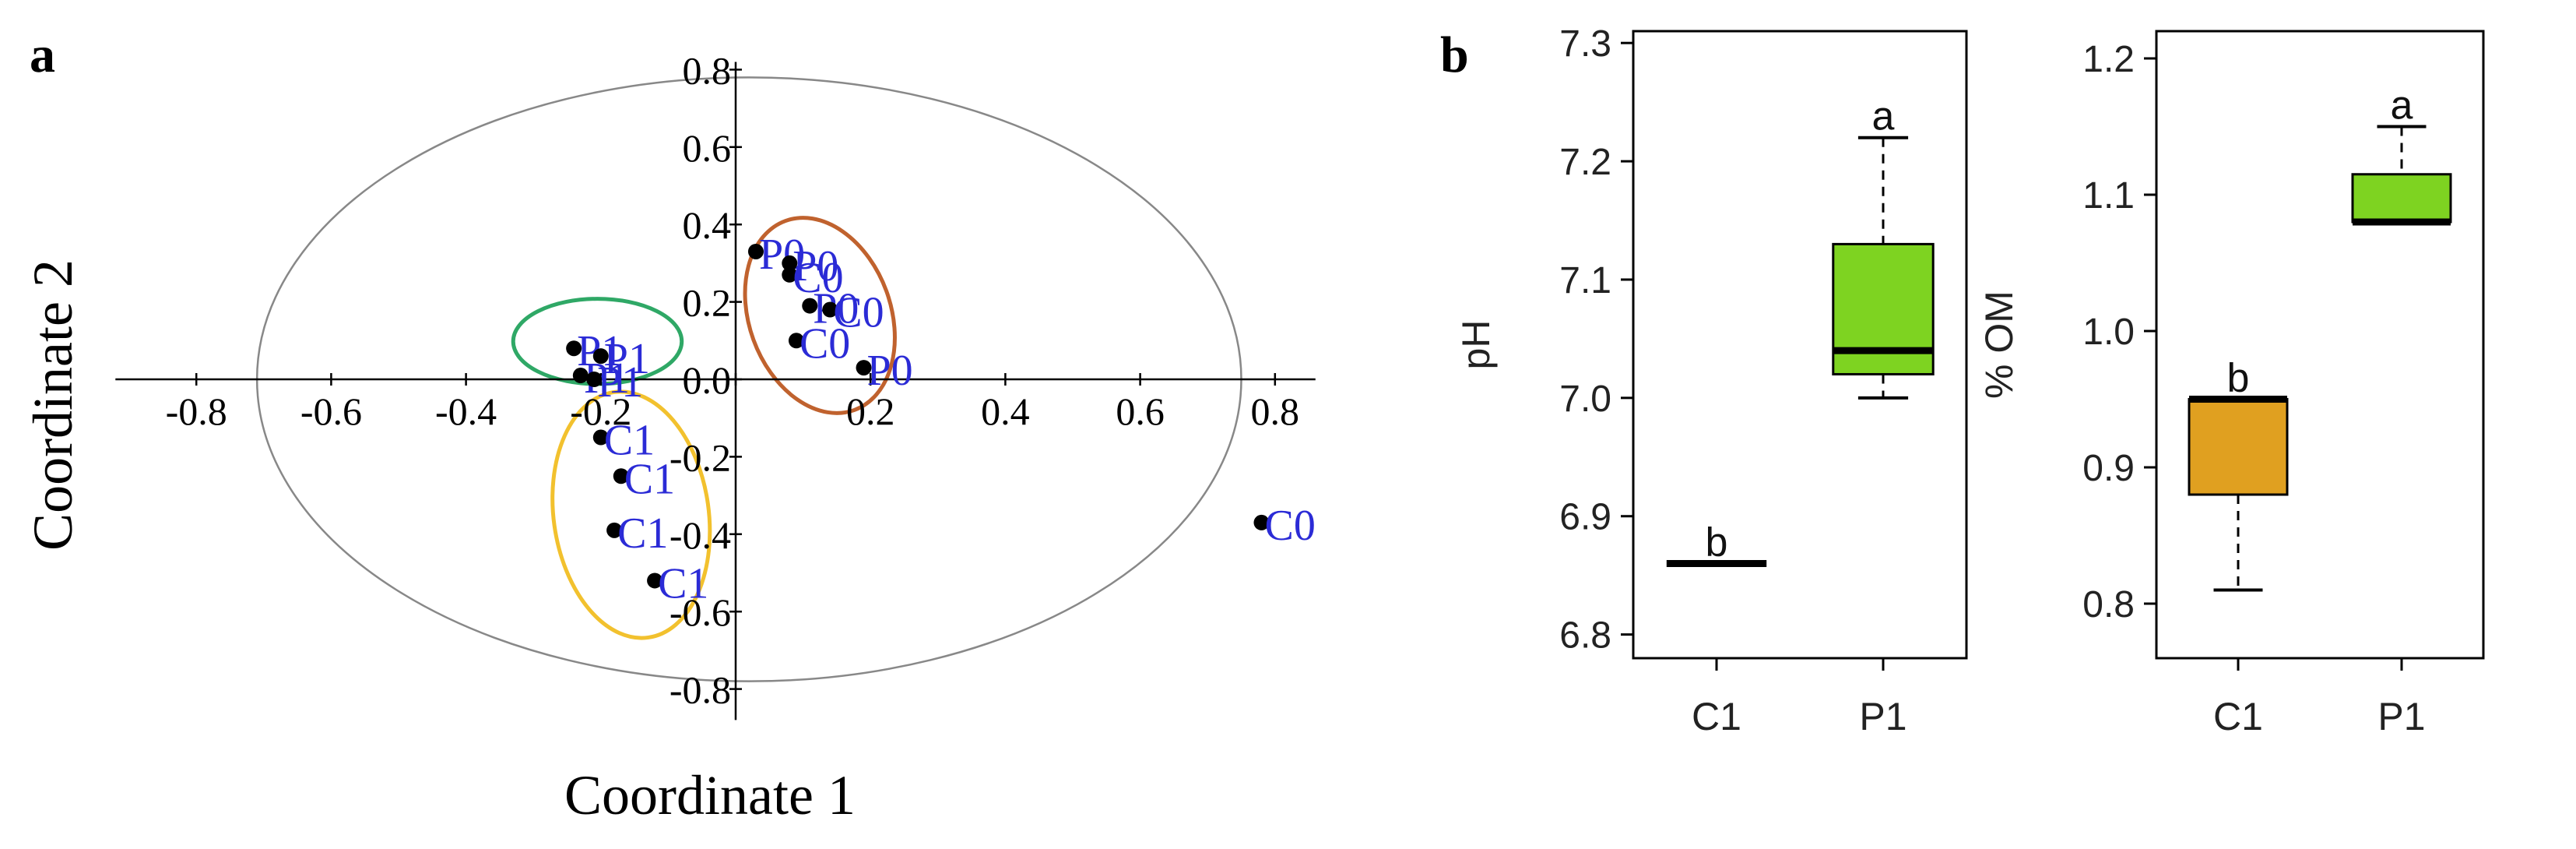 The height and width of the screenshot is (849, 2576). What do you see at coordinates (331, 411) in the screenshot?
I see `x-tick-label: -0.6` at bounding box center [331, 411].